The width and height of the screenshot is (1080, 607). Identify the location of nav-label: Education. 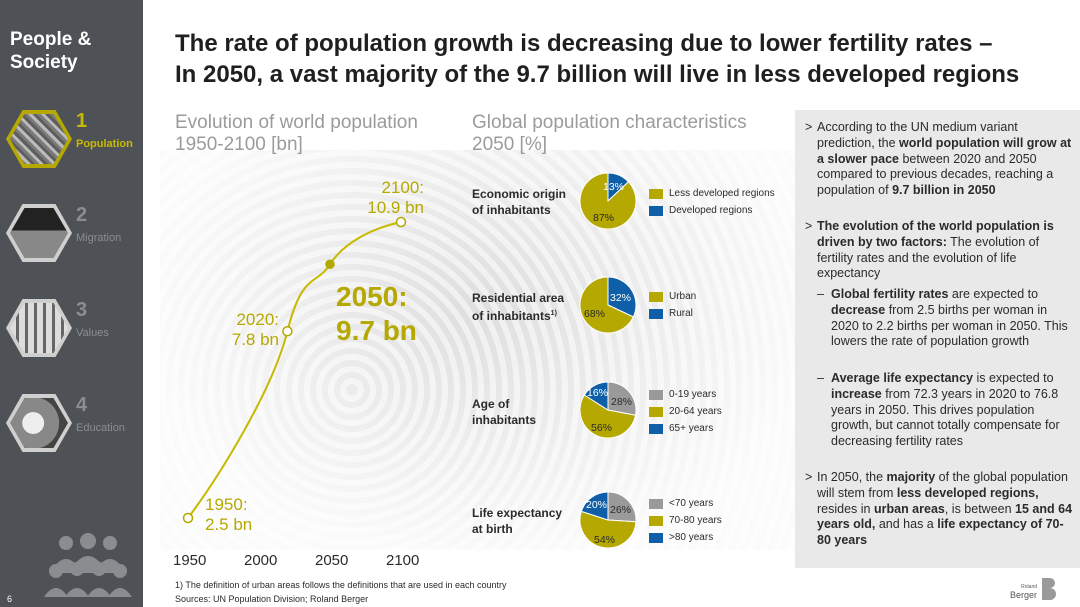
(100, 428).